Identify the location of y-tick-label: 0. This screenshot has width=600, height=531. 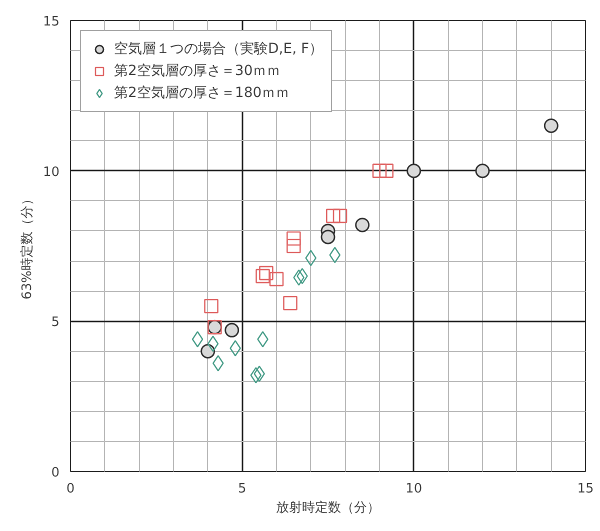
(55, 473).